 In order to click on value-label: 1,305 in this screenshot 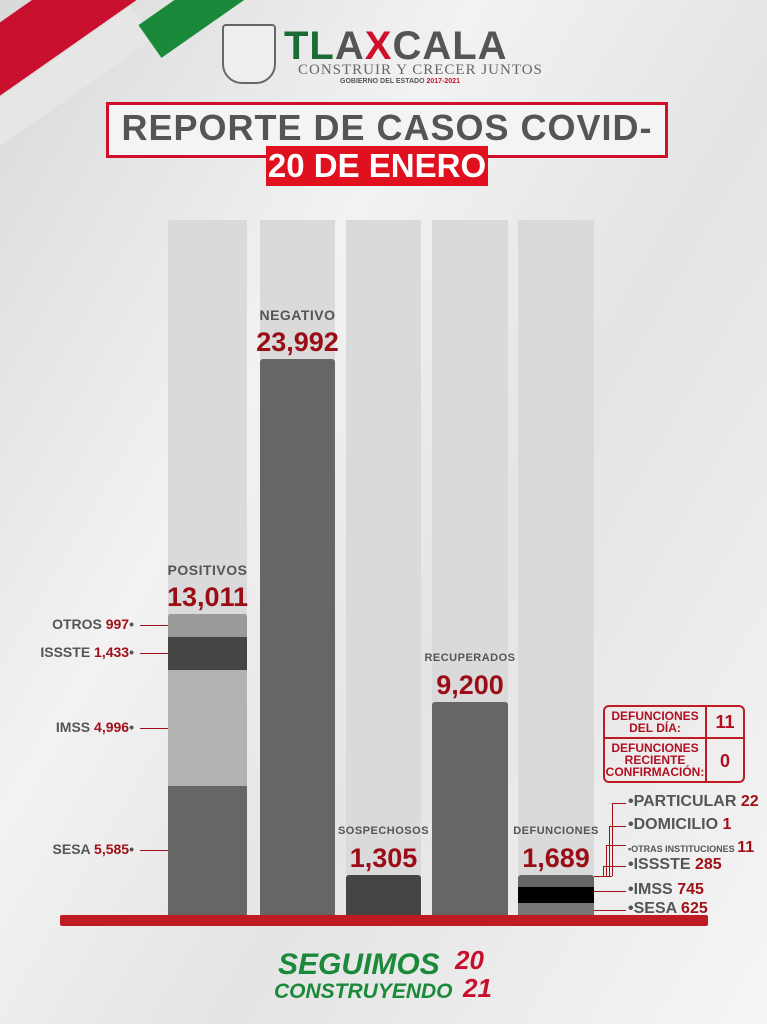, I will do `click(383, 858)`.